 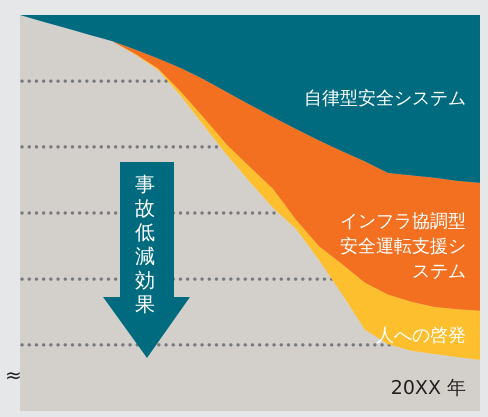 I want to click on x-axis-title: 20XX 年, so click(x=428, y=388).